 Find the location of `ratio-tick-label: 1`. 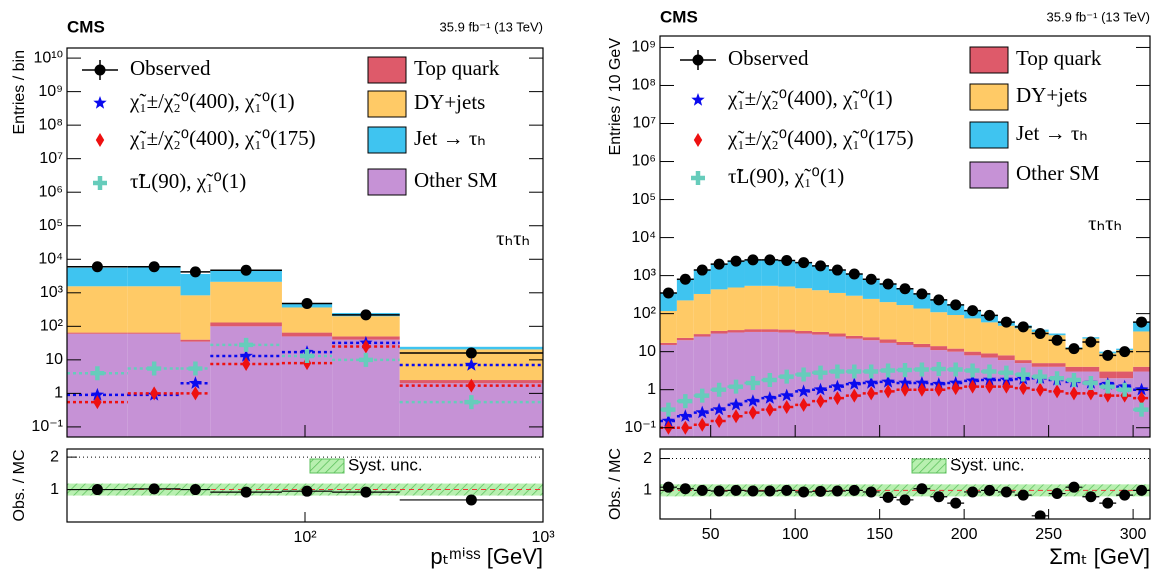

ratio-tick-label: 1 is located at coordinates (54, 489).